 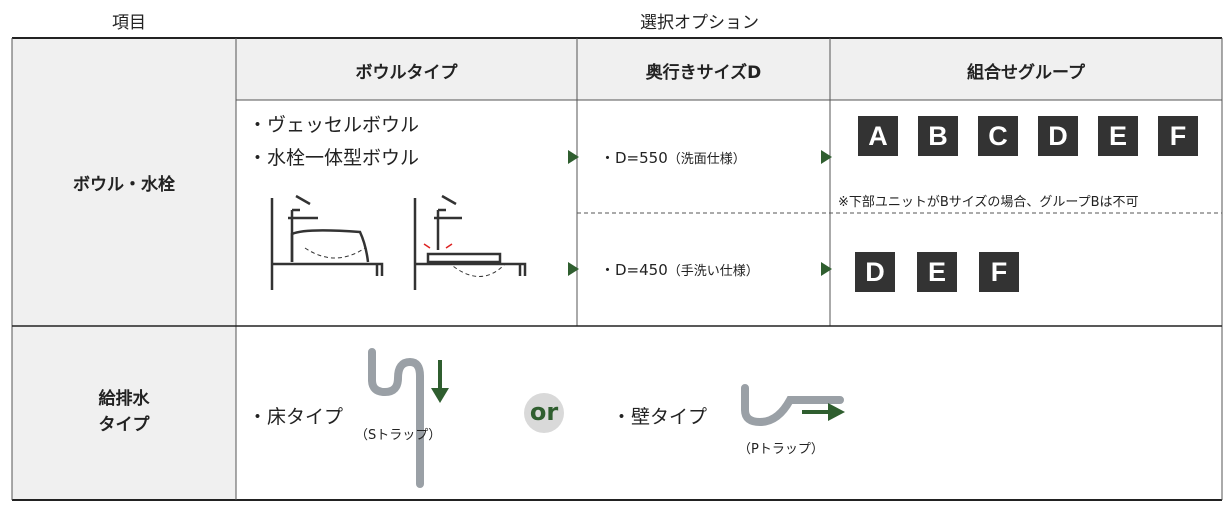 What do you see at coordinates (124, 185) in the screenshot?
I see `row-label: ボウル・水栓` at bounding box center [124, 185].